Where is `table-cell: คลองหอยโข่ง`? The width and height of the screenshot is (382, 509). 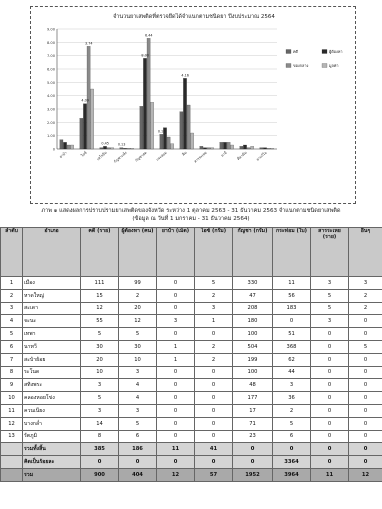 table-cell: คลองหอยโข่ง is located at coordinates (51, 398).